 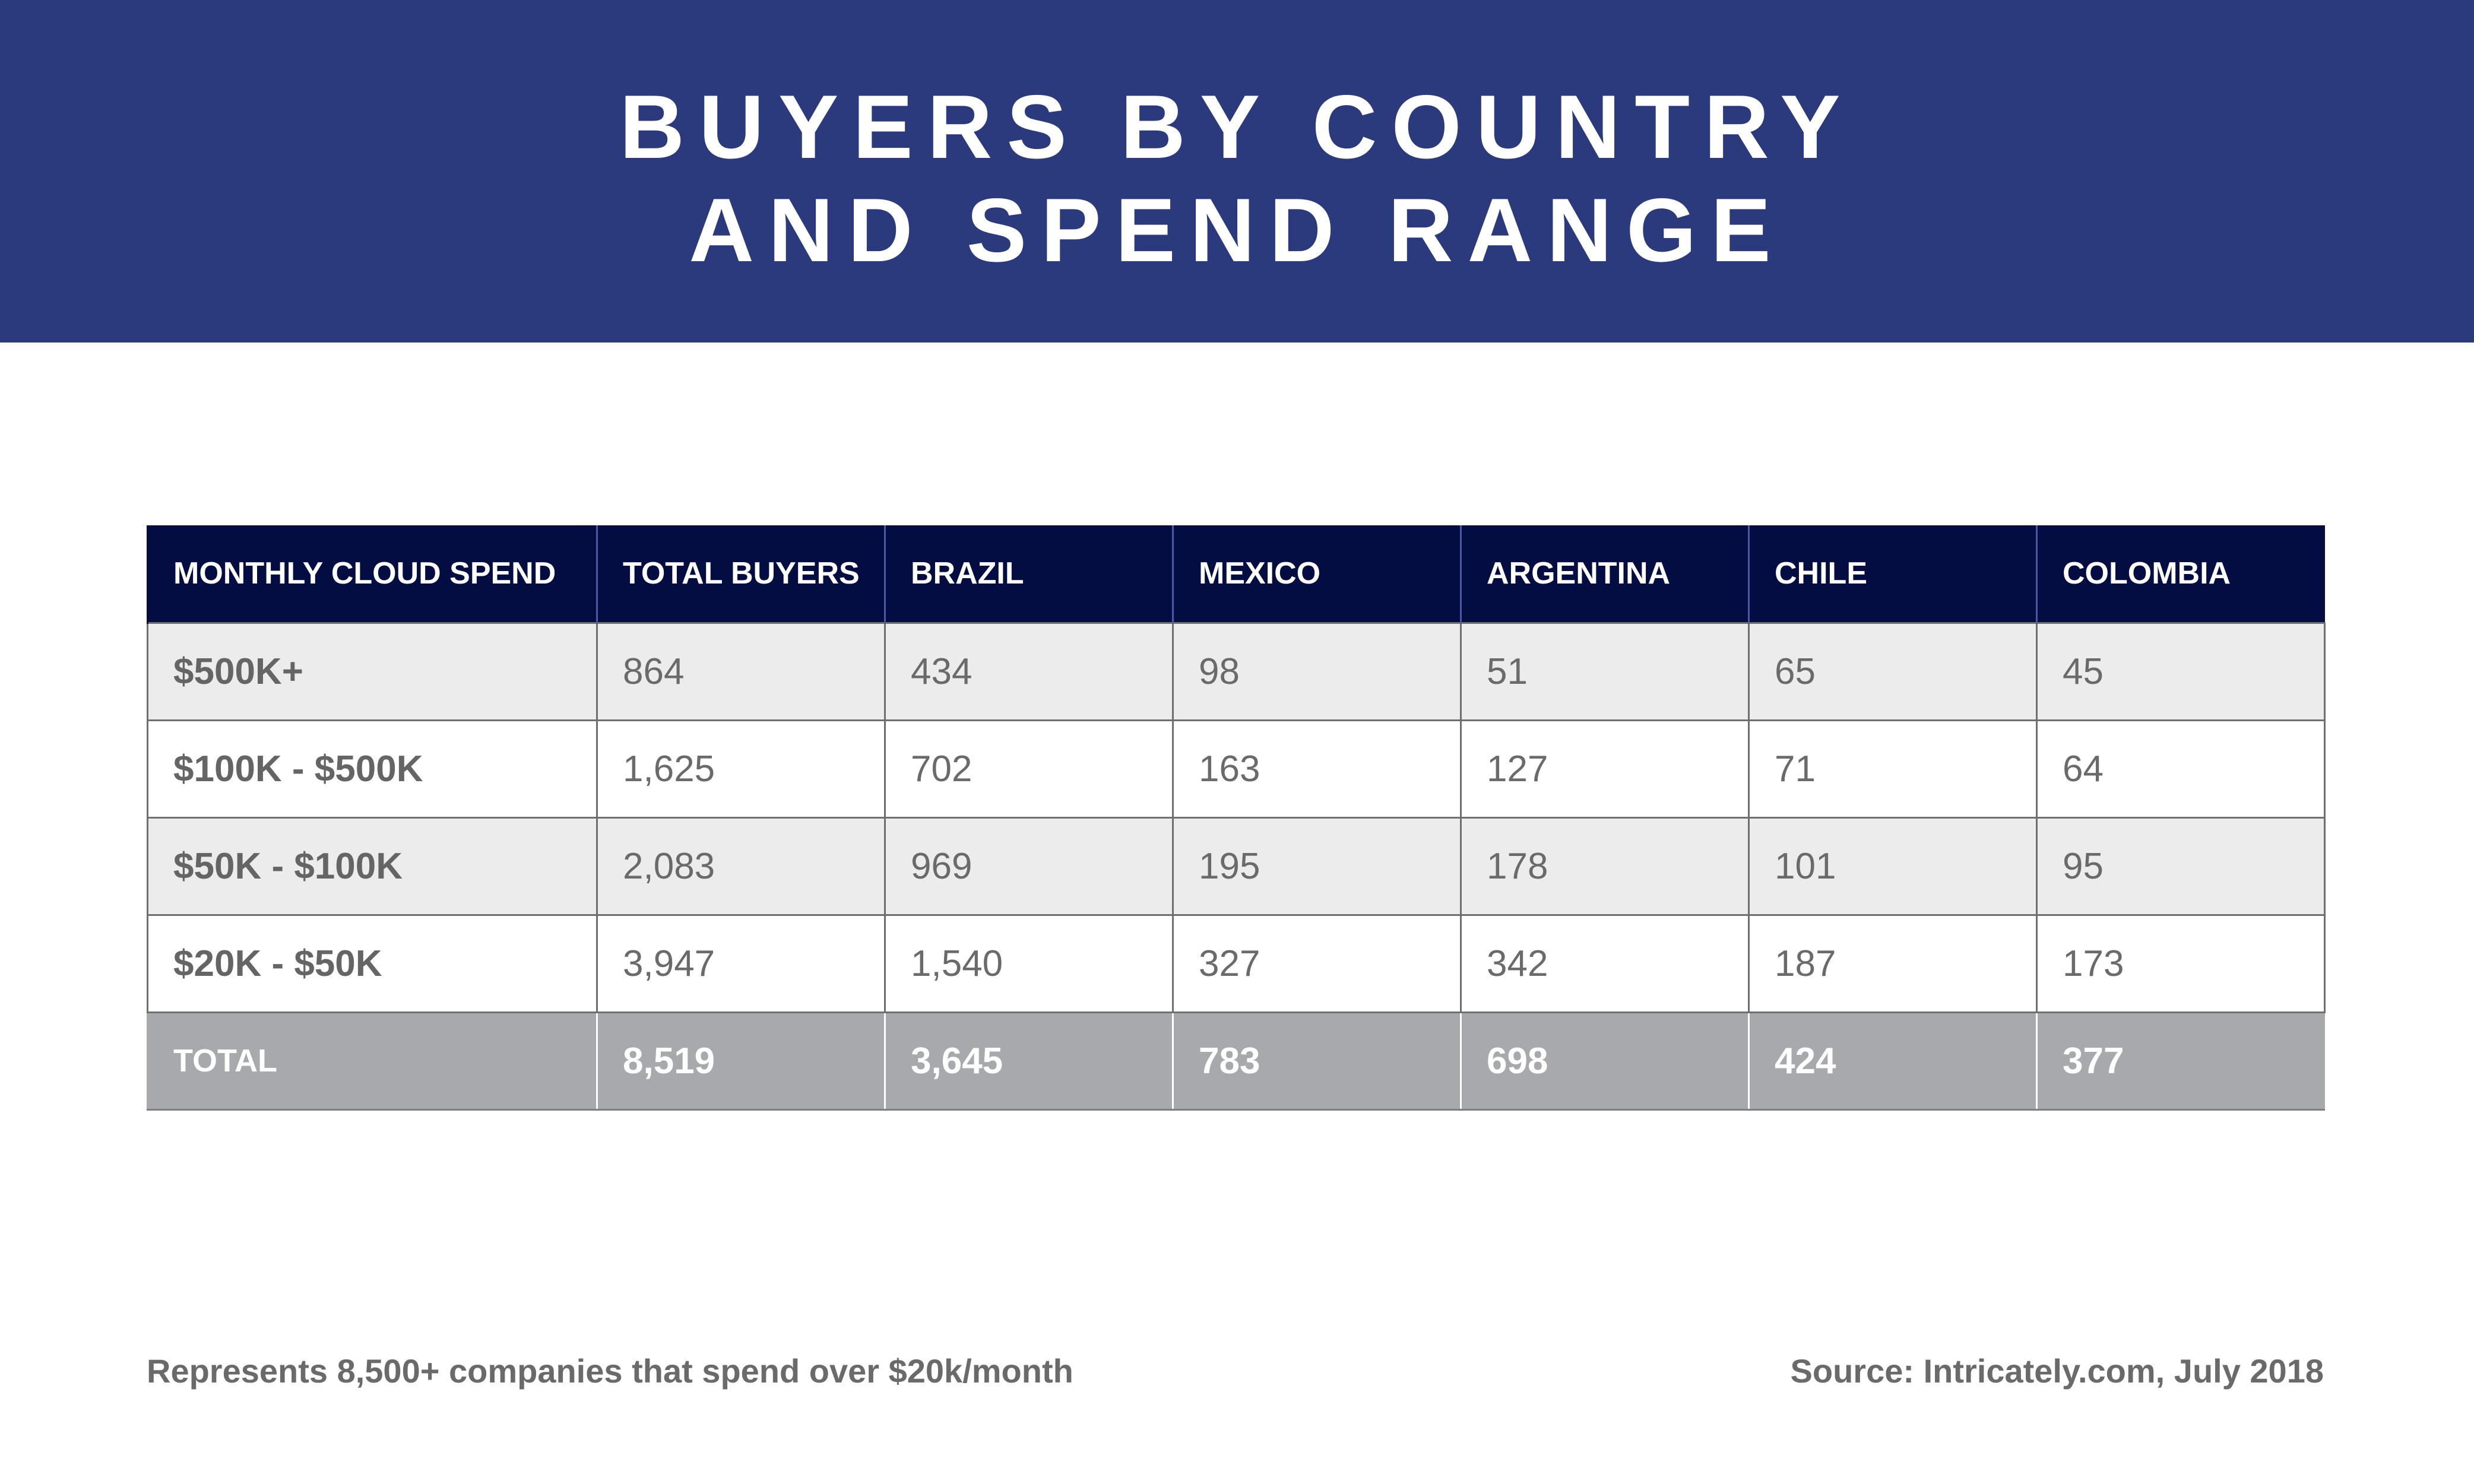 I want to click on source-text: Source: Intricately.com, July 2018, so click(x=2057, y=1371).